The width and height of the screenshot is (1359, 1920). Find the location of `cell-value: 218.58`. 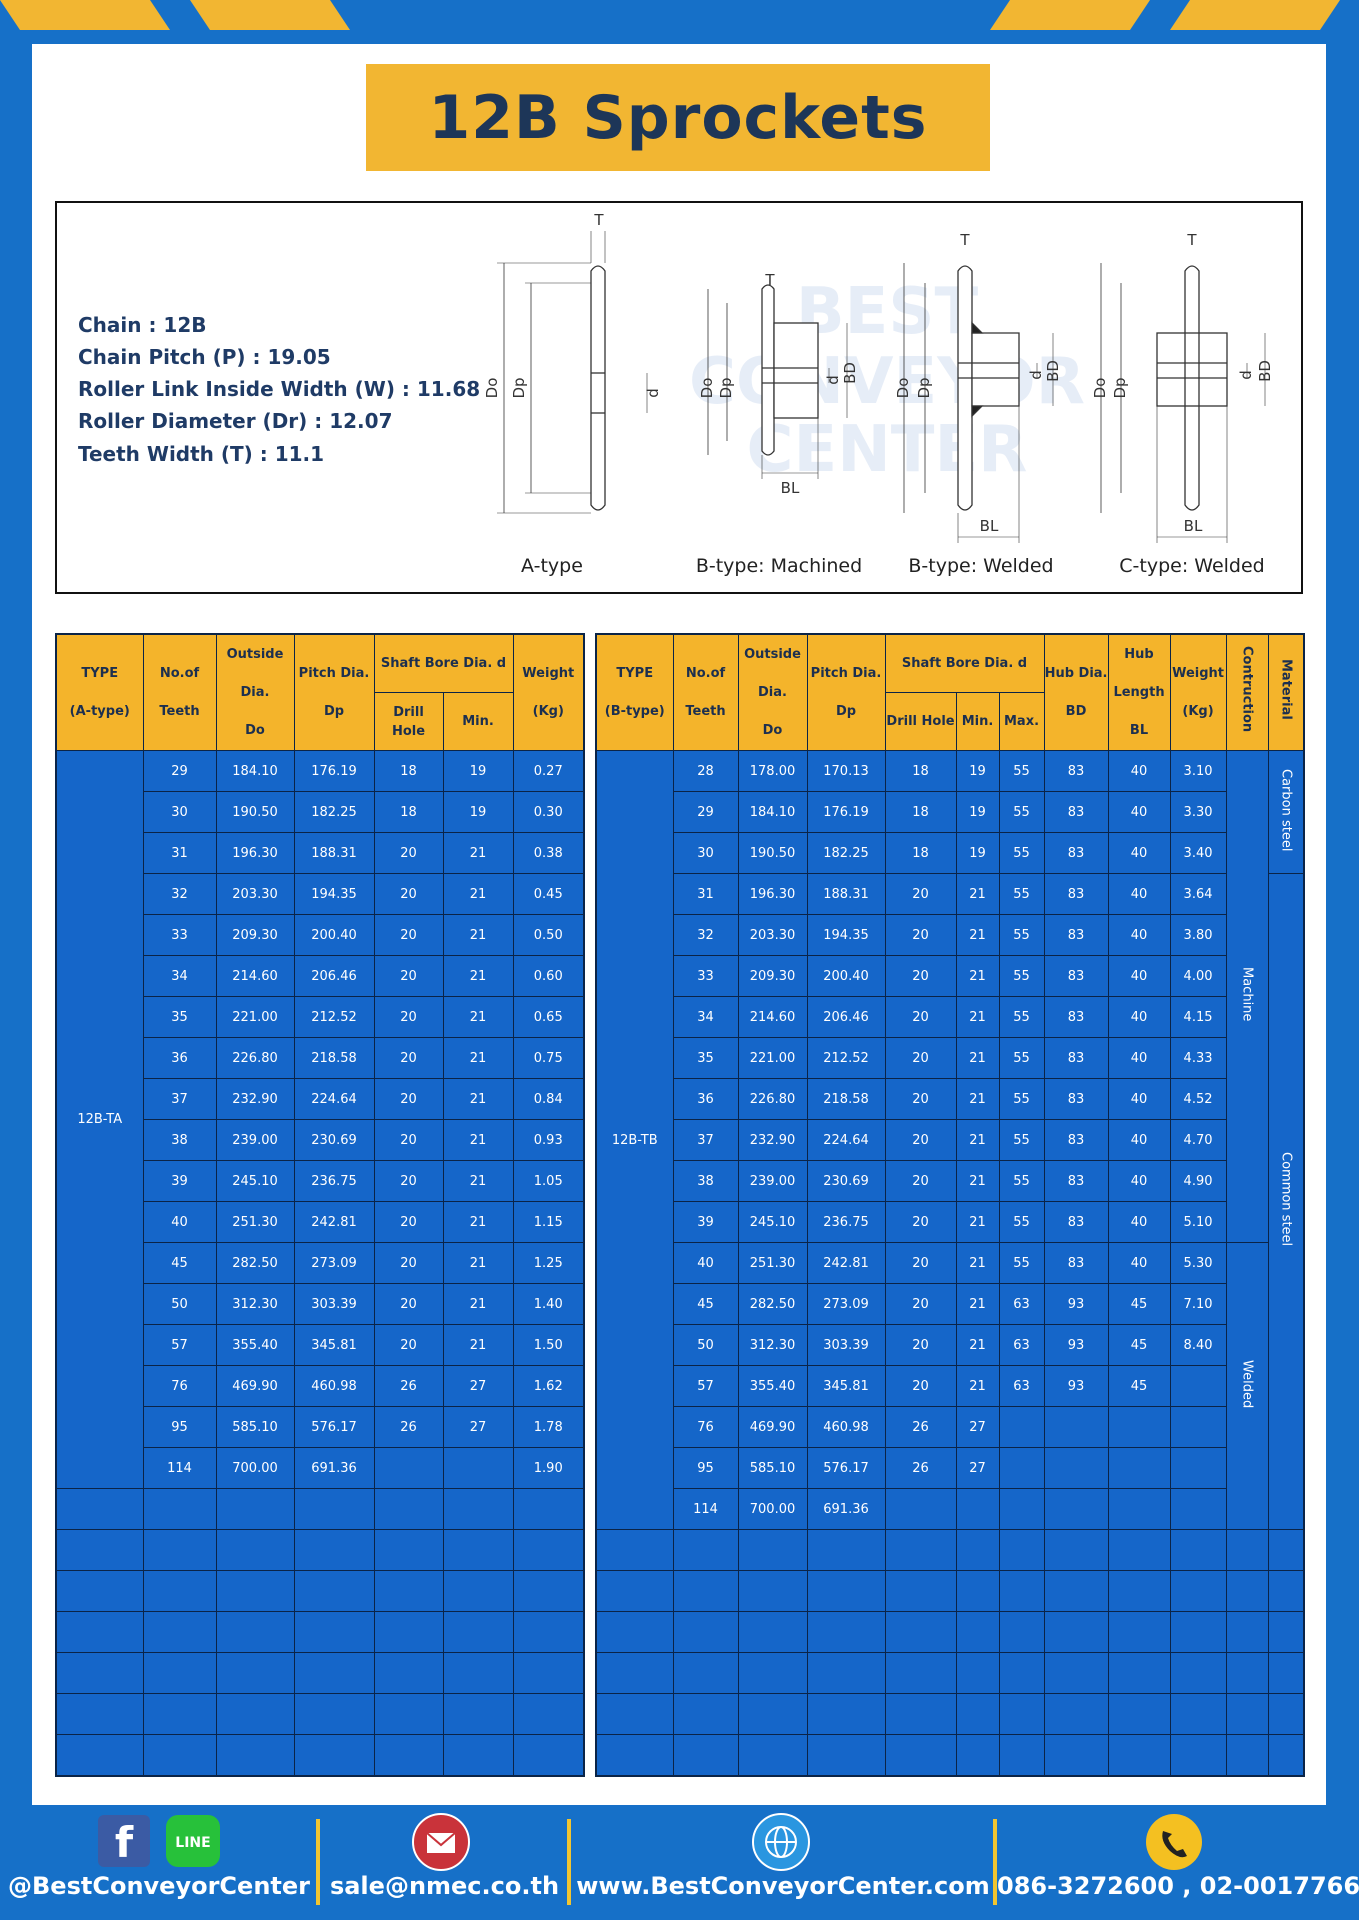

cell-value: 218.58 is located at coordinates (334, 1058).